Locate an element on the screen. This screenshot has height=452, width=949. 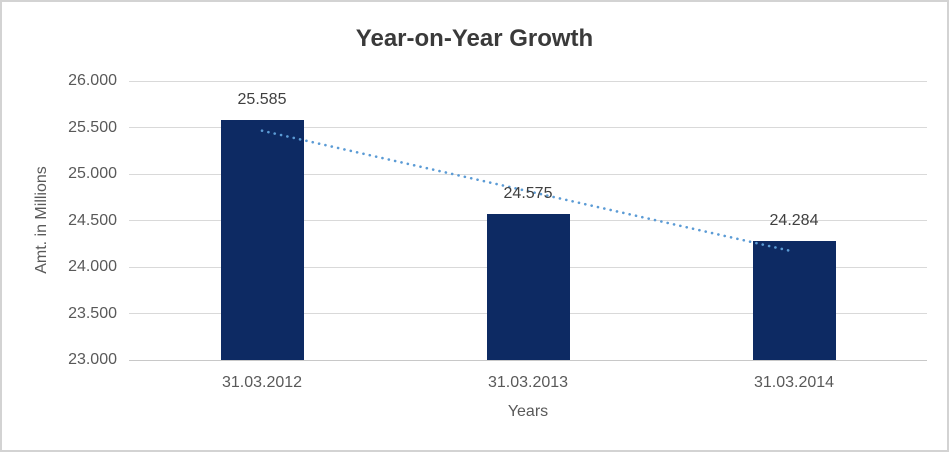
x-axis-tick-label: 31.03.2014 is located at coordinates (794, 382).